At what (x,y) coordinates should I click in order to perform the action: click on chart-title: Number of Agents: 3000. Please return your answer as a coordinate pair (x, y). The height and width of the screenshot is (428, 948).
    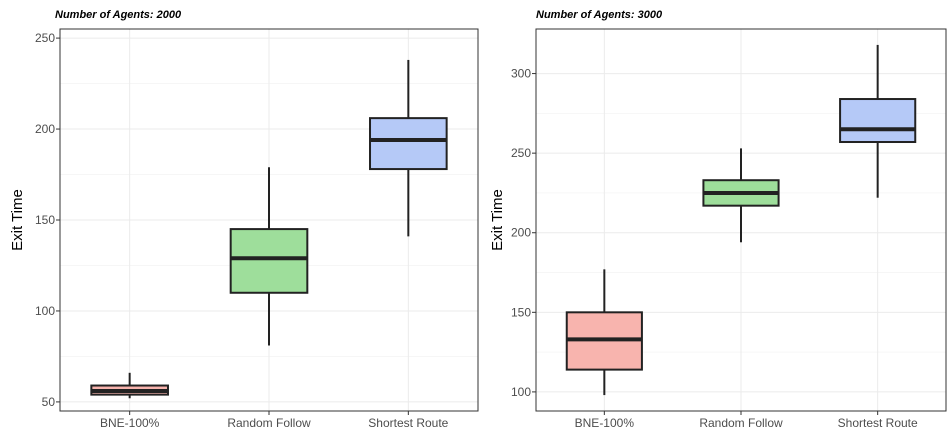
    Looking at the image, I should click on (599, 15).